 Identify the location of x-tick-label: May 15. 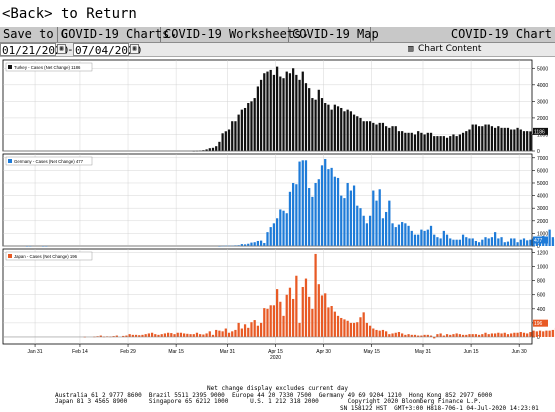
(371, 352).